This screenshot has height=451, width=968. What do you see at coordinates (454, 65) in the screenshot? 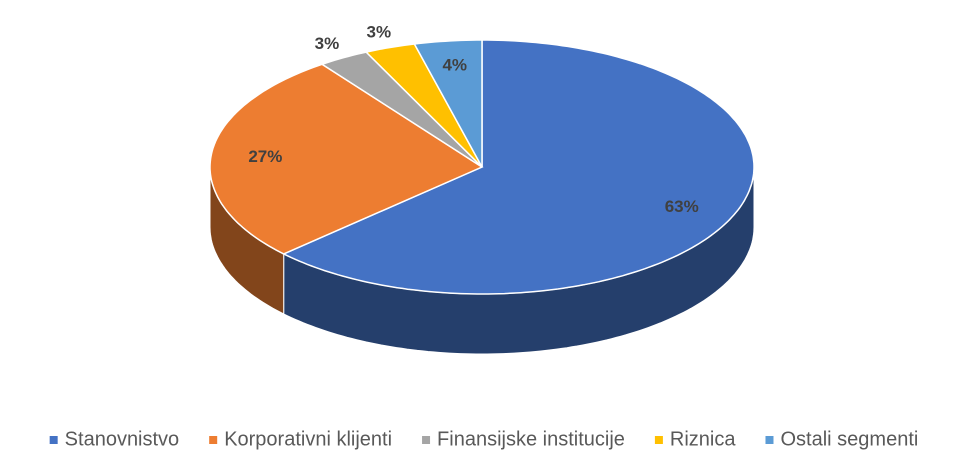
I see `data-label: 4%` at bounding box center [454, 65].